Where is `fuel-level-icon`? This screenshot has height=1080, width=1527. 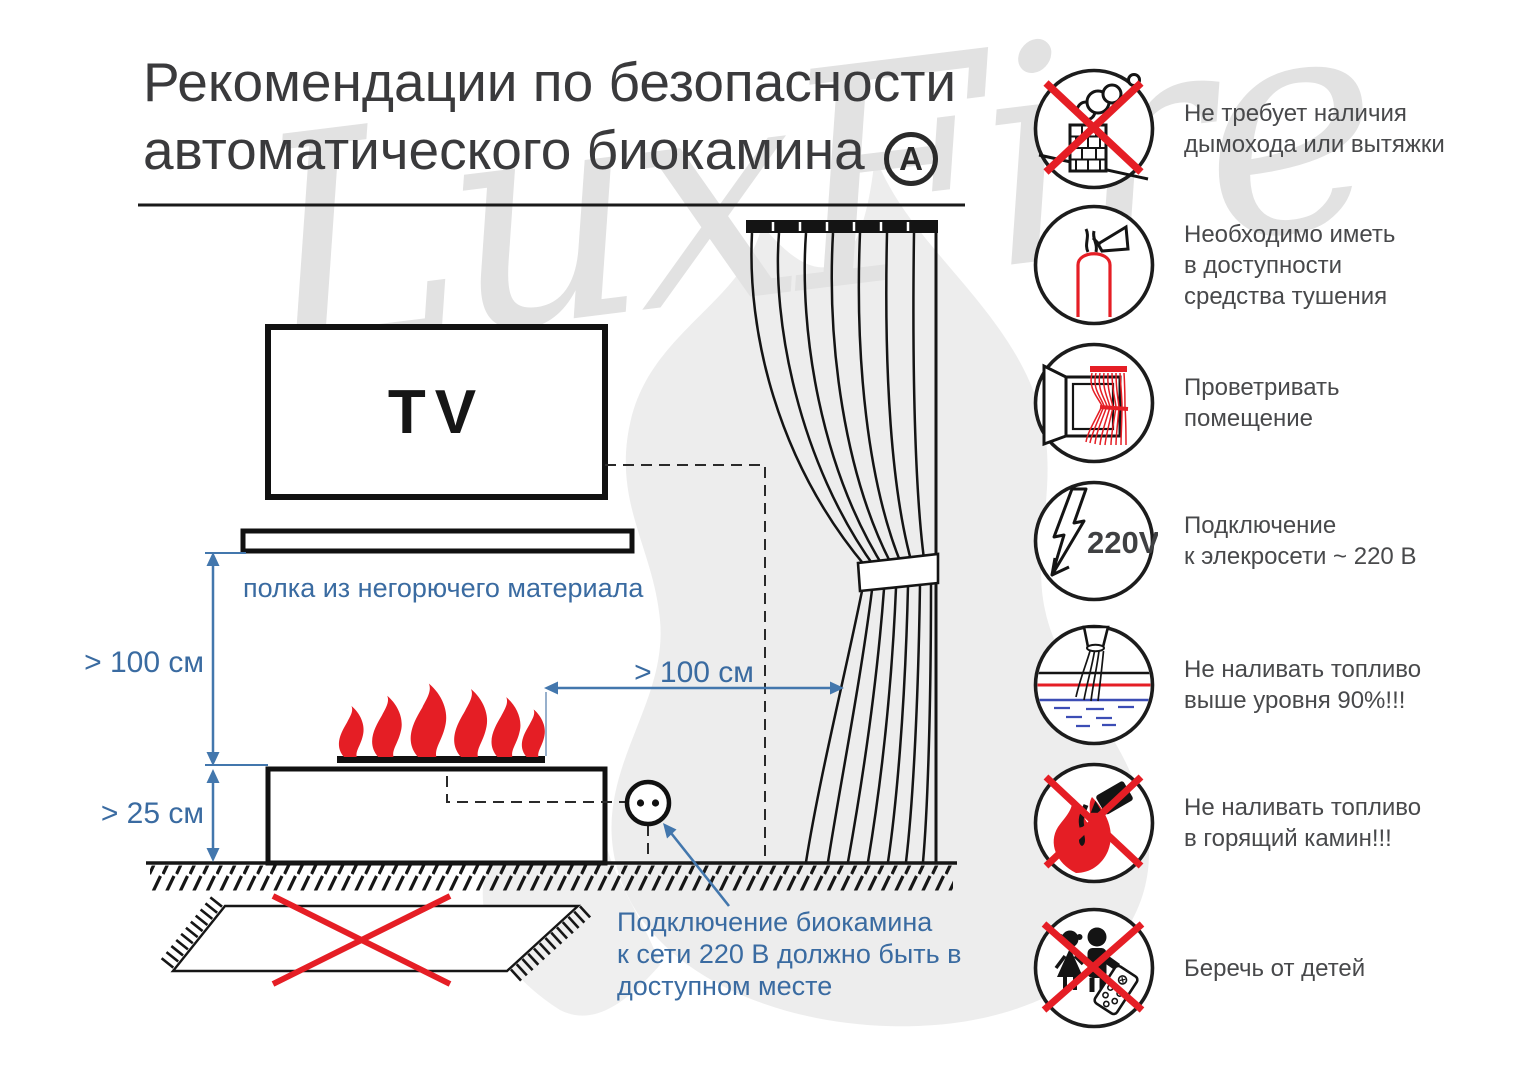 fuel-level-icon is located at coordinates (1094, 685).